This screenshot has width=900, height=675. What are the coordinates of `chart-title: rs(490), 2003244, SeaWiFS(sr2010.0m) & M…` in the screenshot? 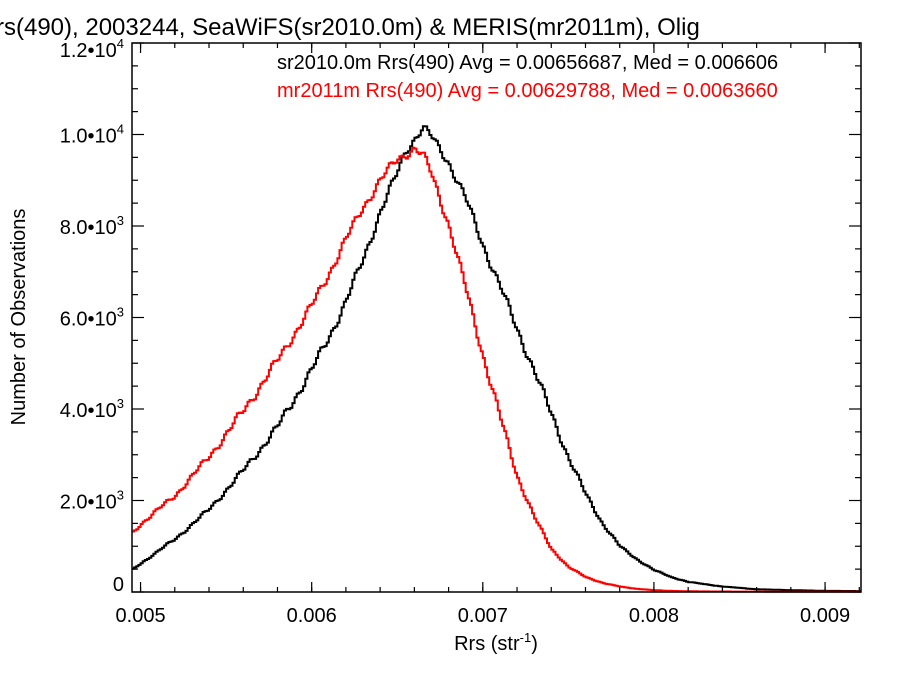 It's located at (350, 27).